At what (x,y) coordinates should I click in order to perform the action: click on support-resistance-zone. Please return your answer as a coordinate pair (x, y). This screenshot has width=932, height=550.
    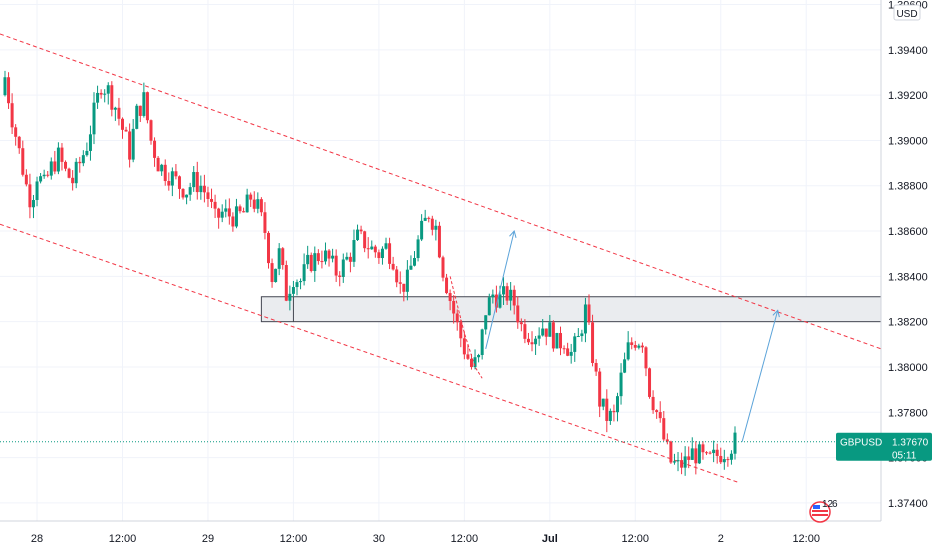
    Looking at the image, I should click on (571, 309).